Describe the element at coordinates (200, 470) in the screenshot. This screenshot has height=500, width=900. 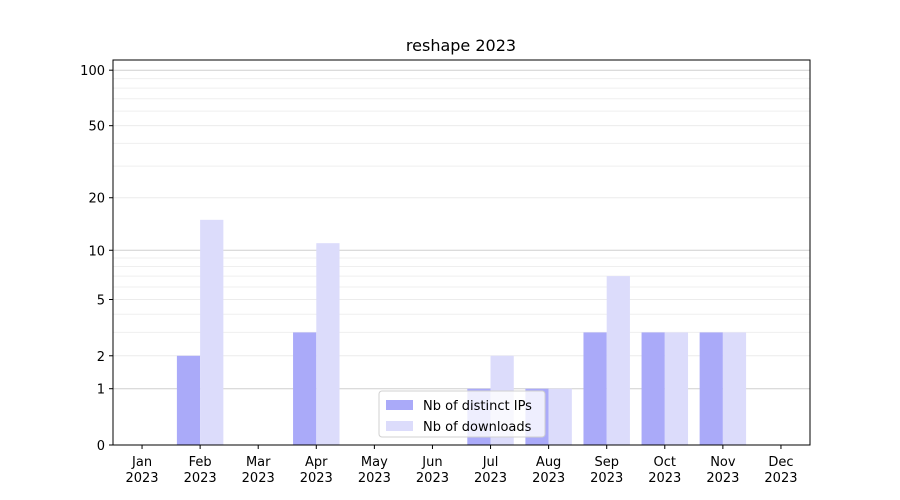
I see `x-tick-label: Feb 2023` at that location.